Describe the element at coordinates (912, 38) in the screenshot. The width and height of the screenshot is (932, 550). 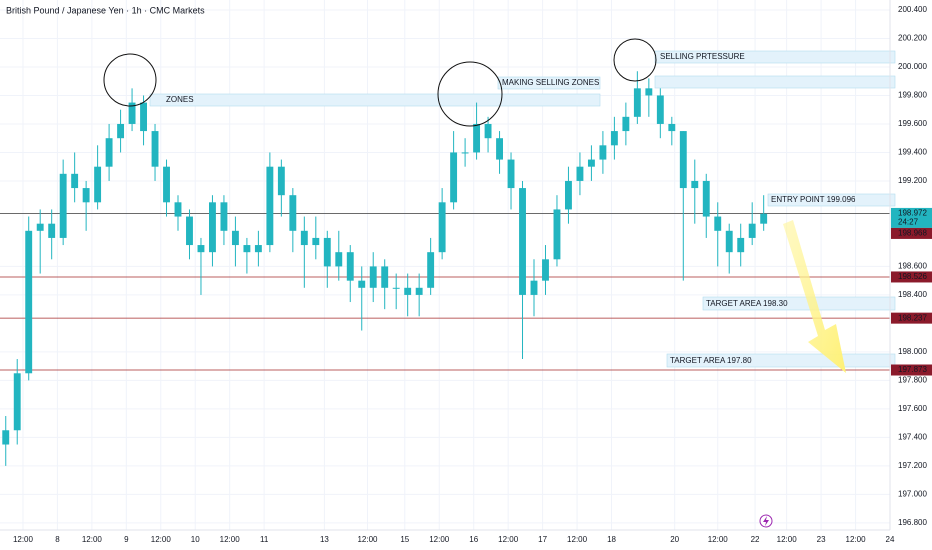
I see `y-tick-label: 200.200` at that location.